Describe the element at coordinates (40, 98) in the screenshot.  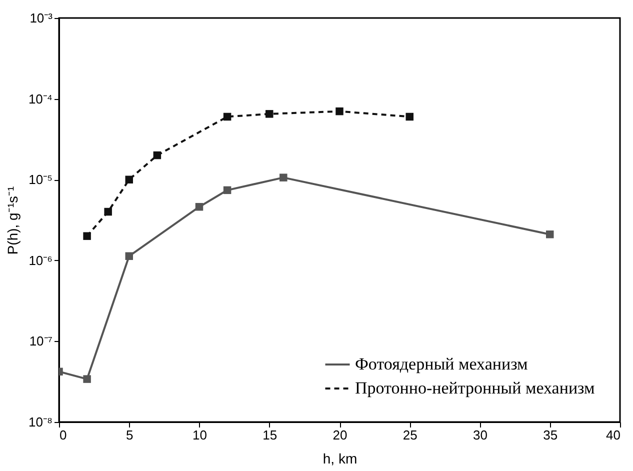
I see `y-tick-label: 10⁻⁴` at that location.